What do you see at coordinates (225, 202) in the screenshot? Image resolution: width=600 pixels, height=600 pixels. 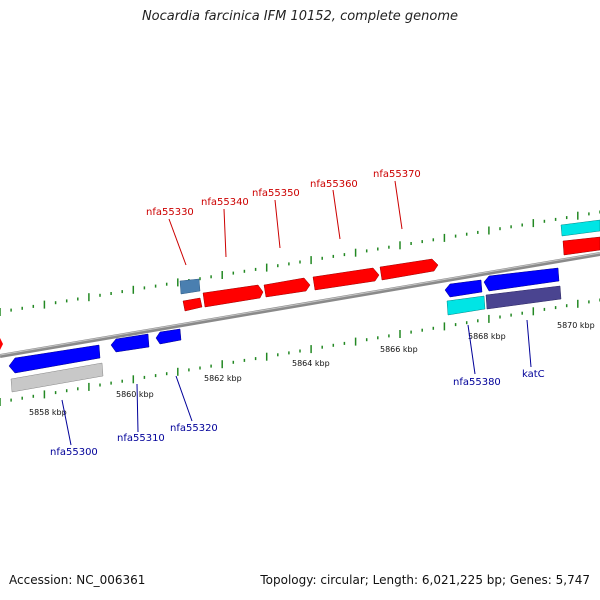 I see `label-nfa55340: nfa55340` at bounding box center [225, 202].